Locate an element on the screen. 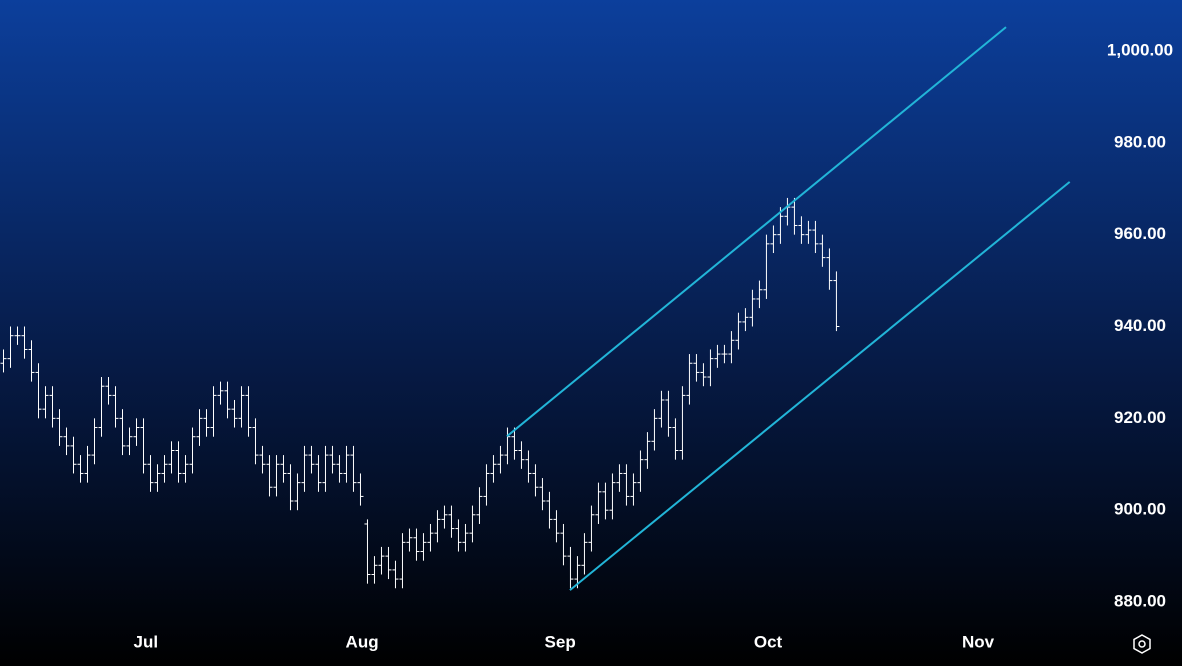 Image resolution: width=1182 pixels, height=666 pixels. y-tick-label: 940.00 is located at coordinates (1140, 325).